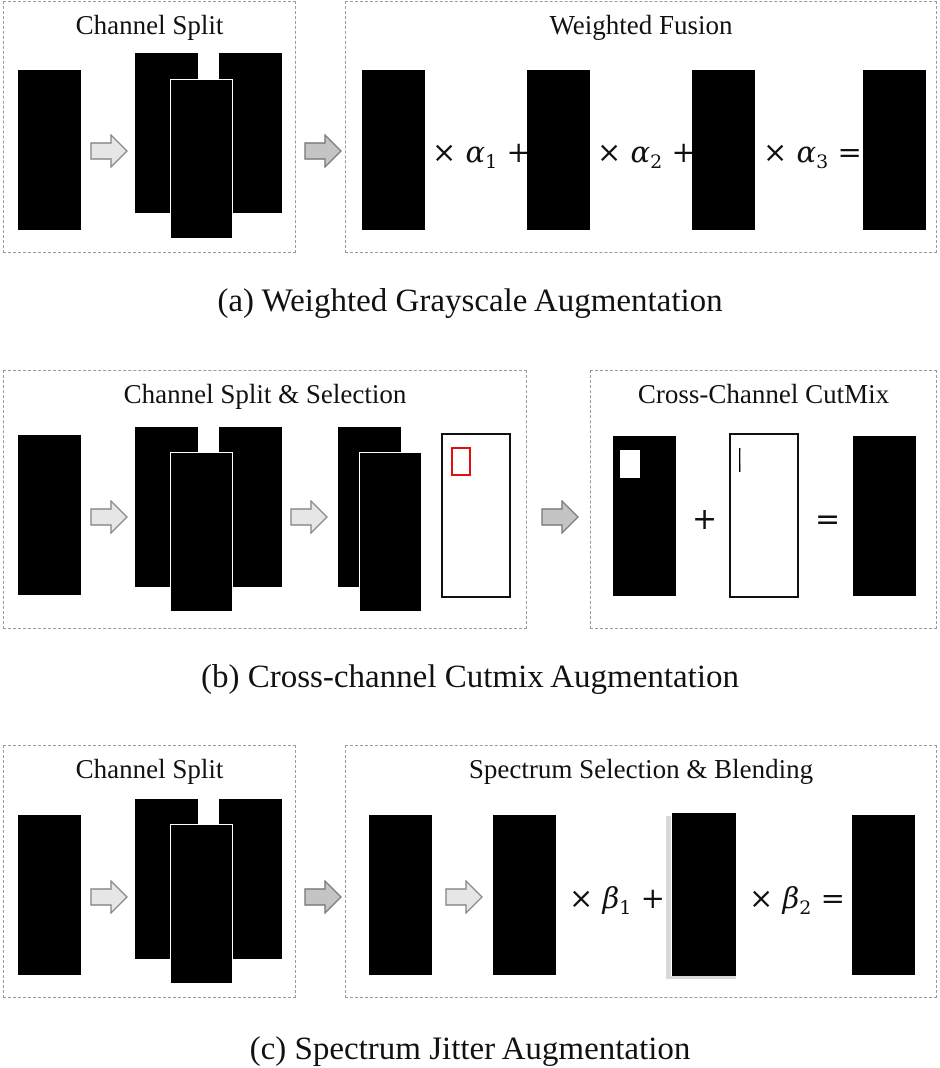  Describe the element at coordinates (876, 463) in the screenshot. I see `pasted-green-patch` at that location.